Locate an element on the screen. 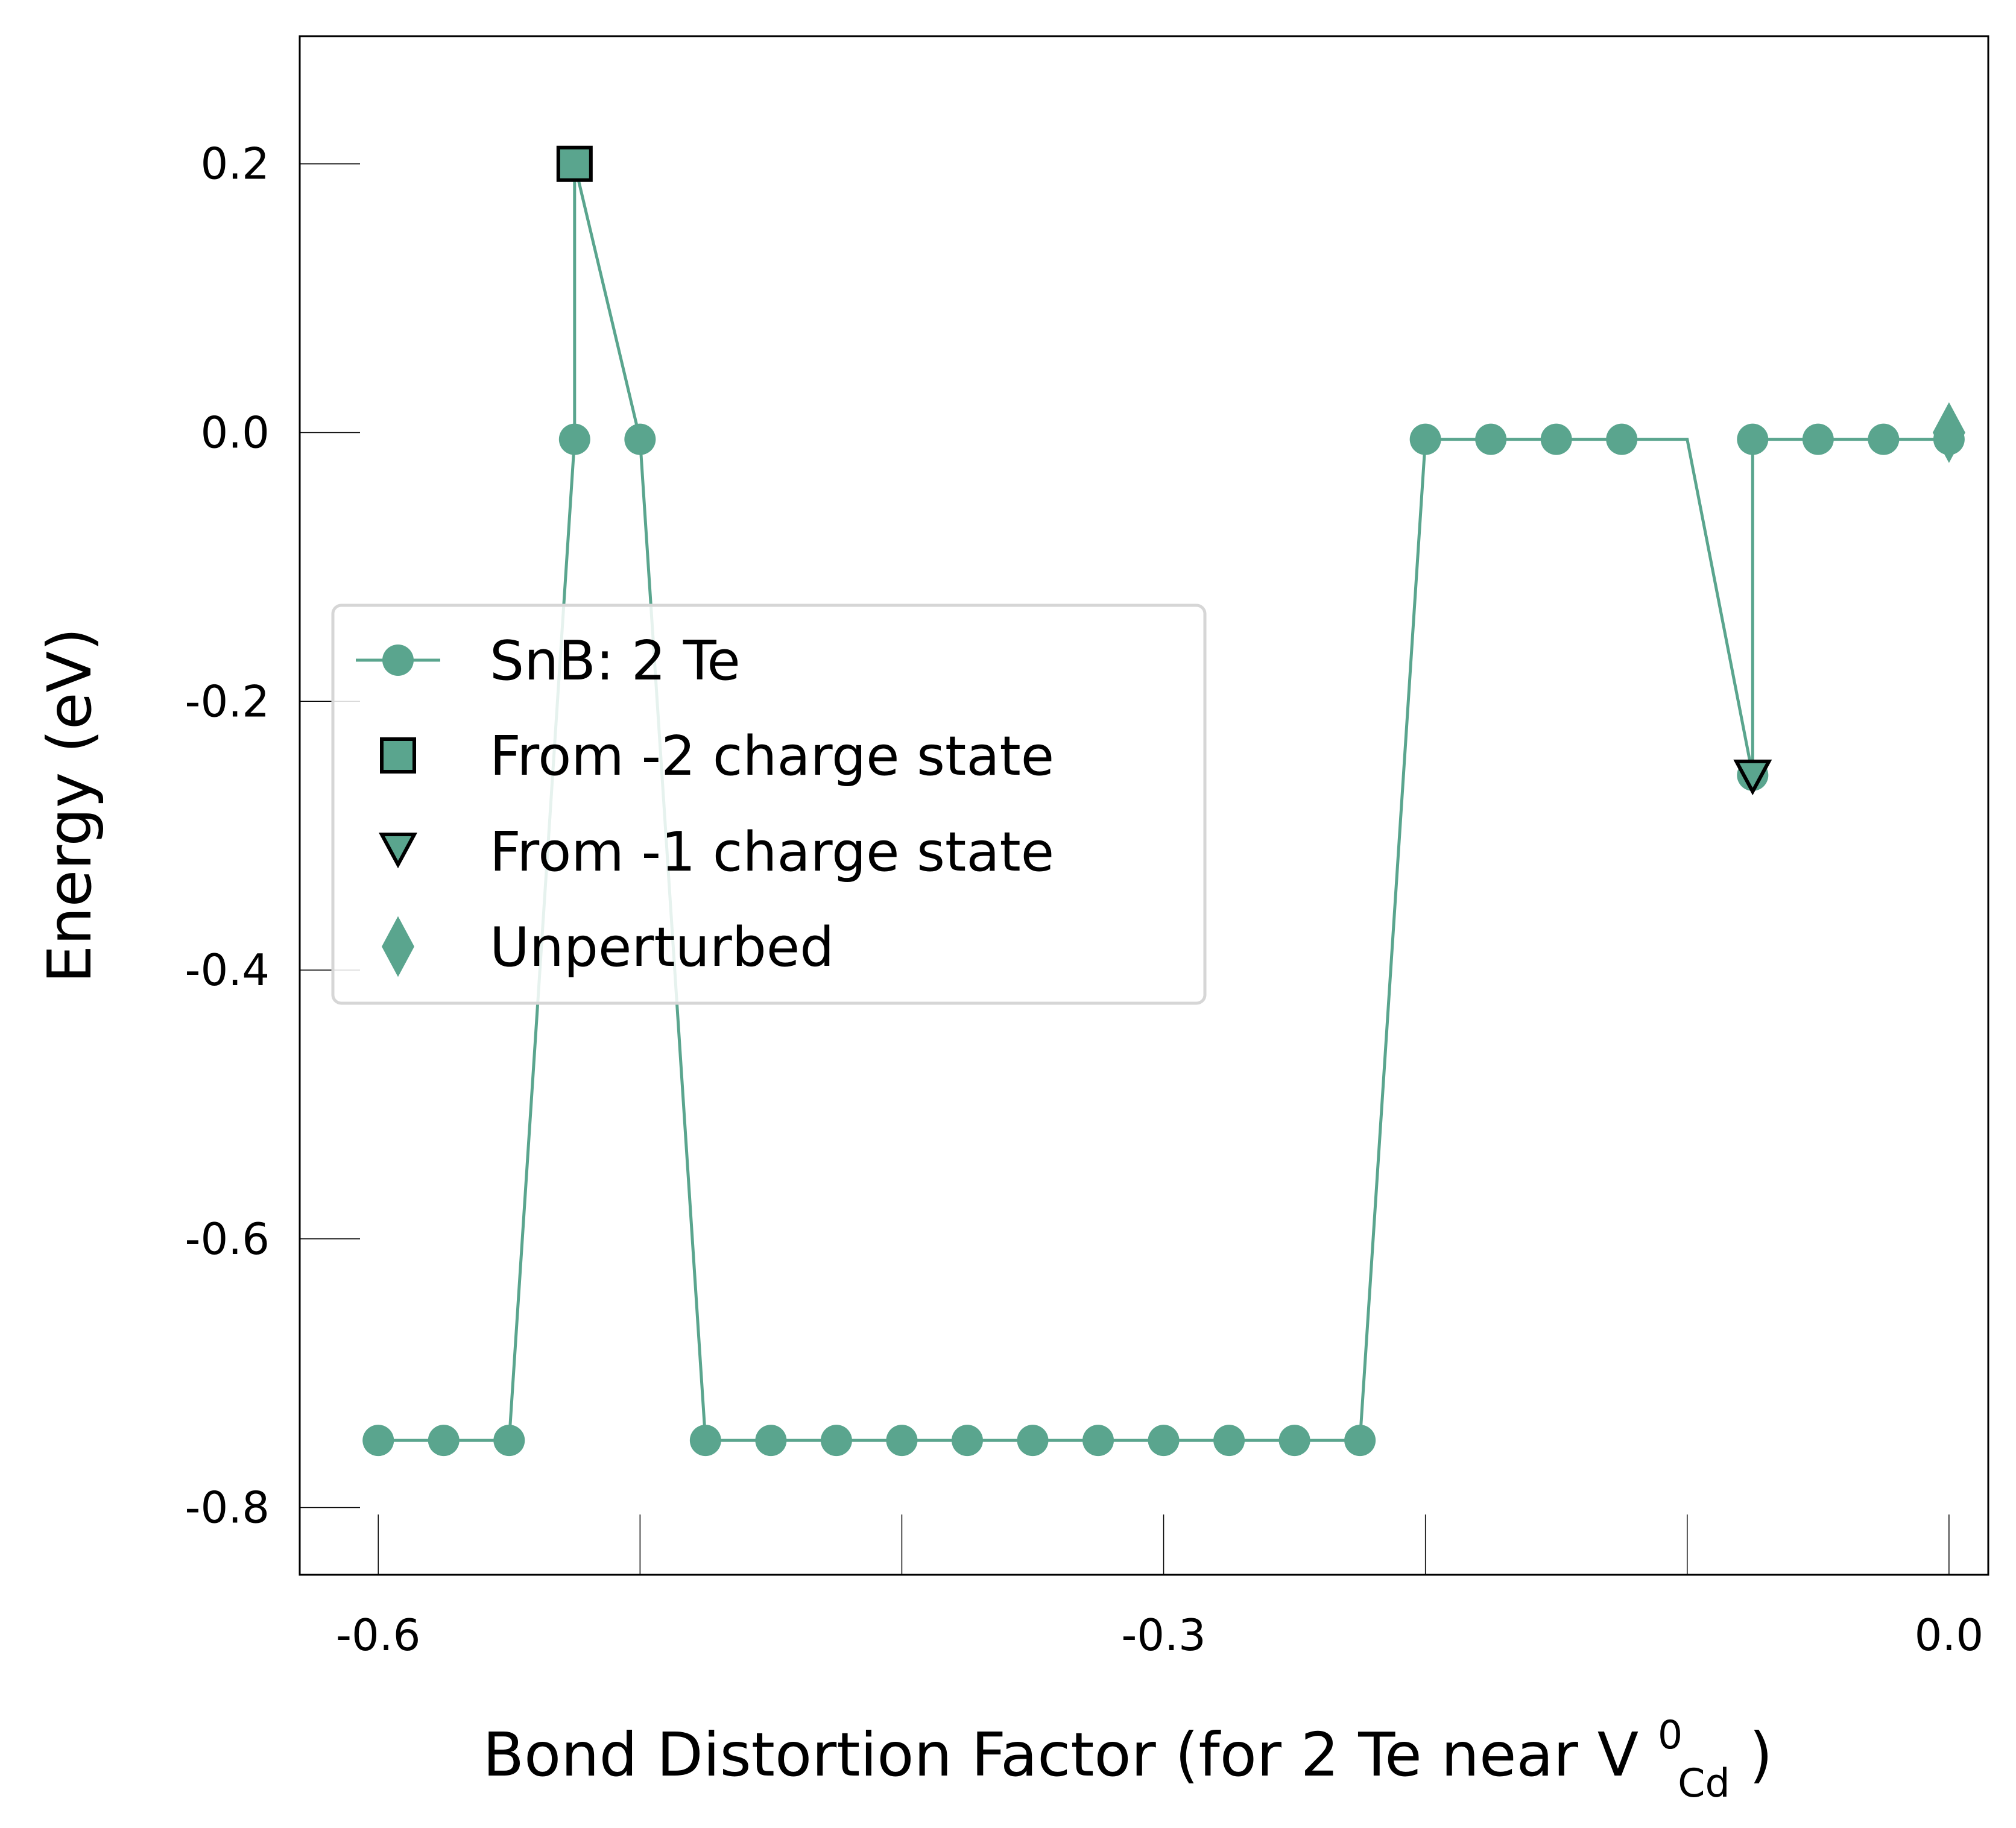 This screenshot has width=2016, height=1828. legend-label: SnB: 2 Te is located at coordinates (615, 661).